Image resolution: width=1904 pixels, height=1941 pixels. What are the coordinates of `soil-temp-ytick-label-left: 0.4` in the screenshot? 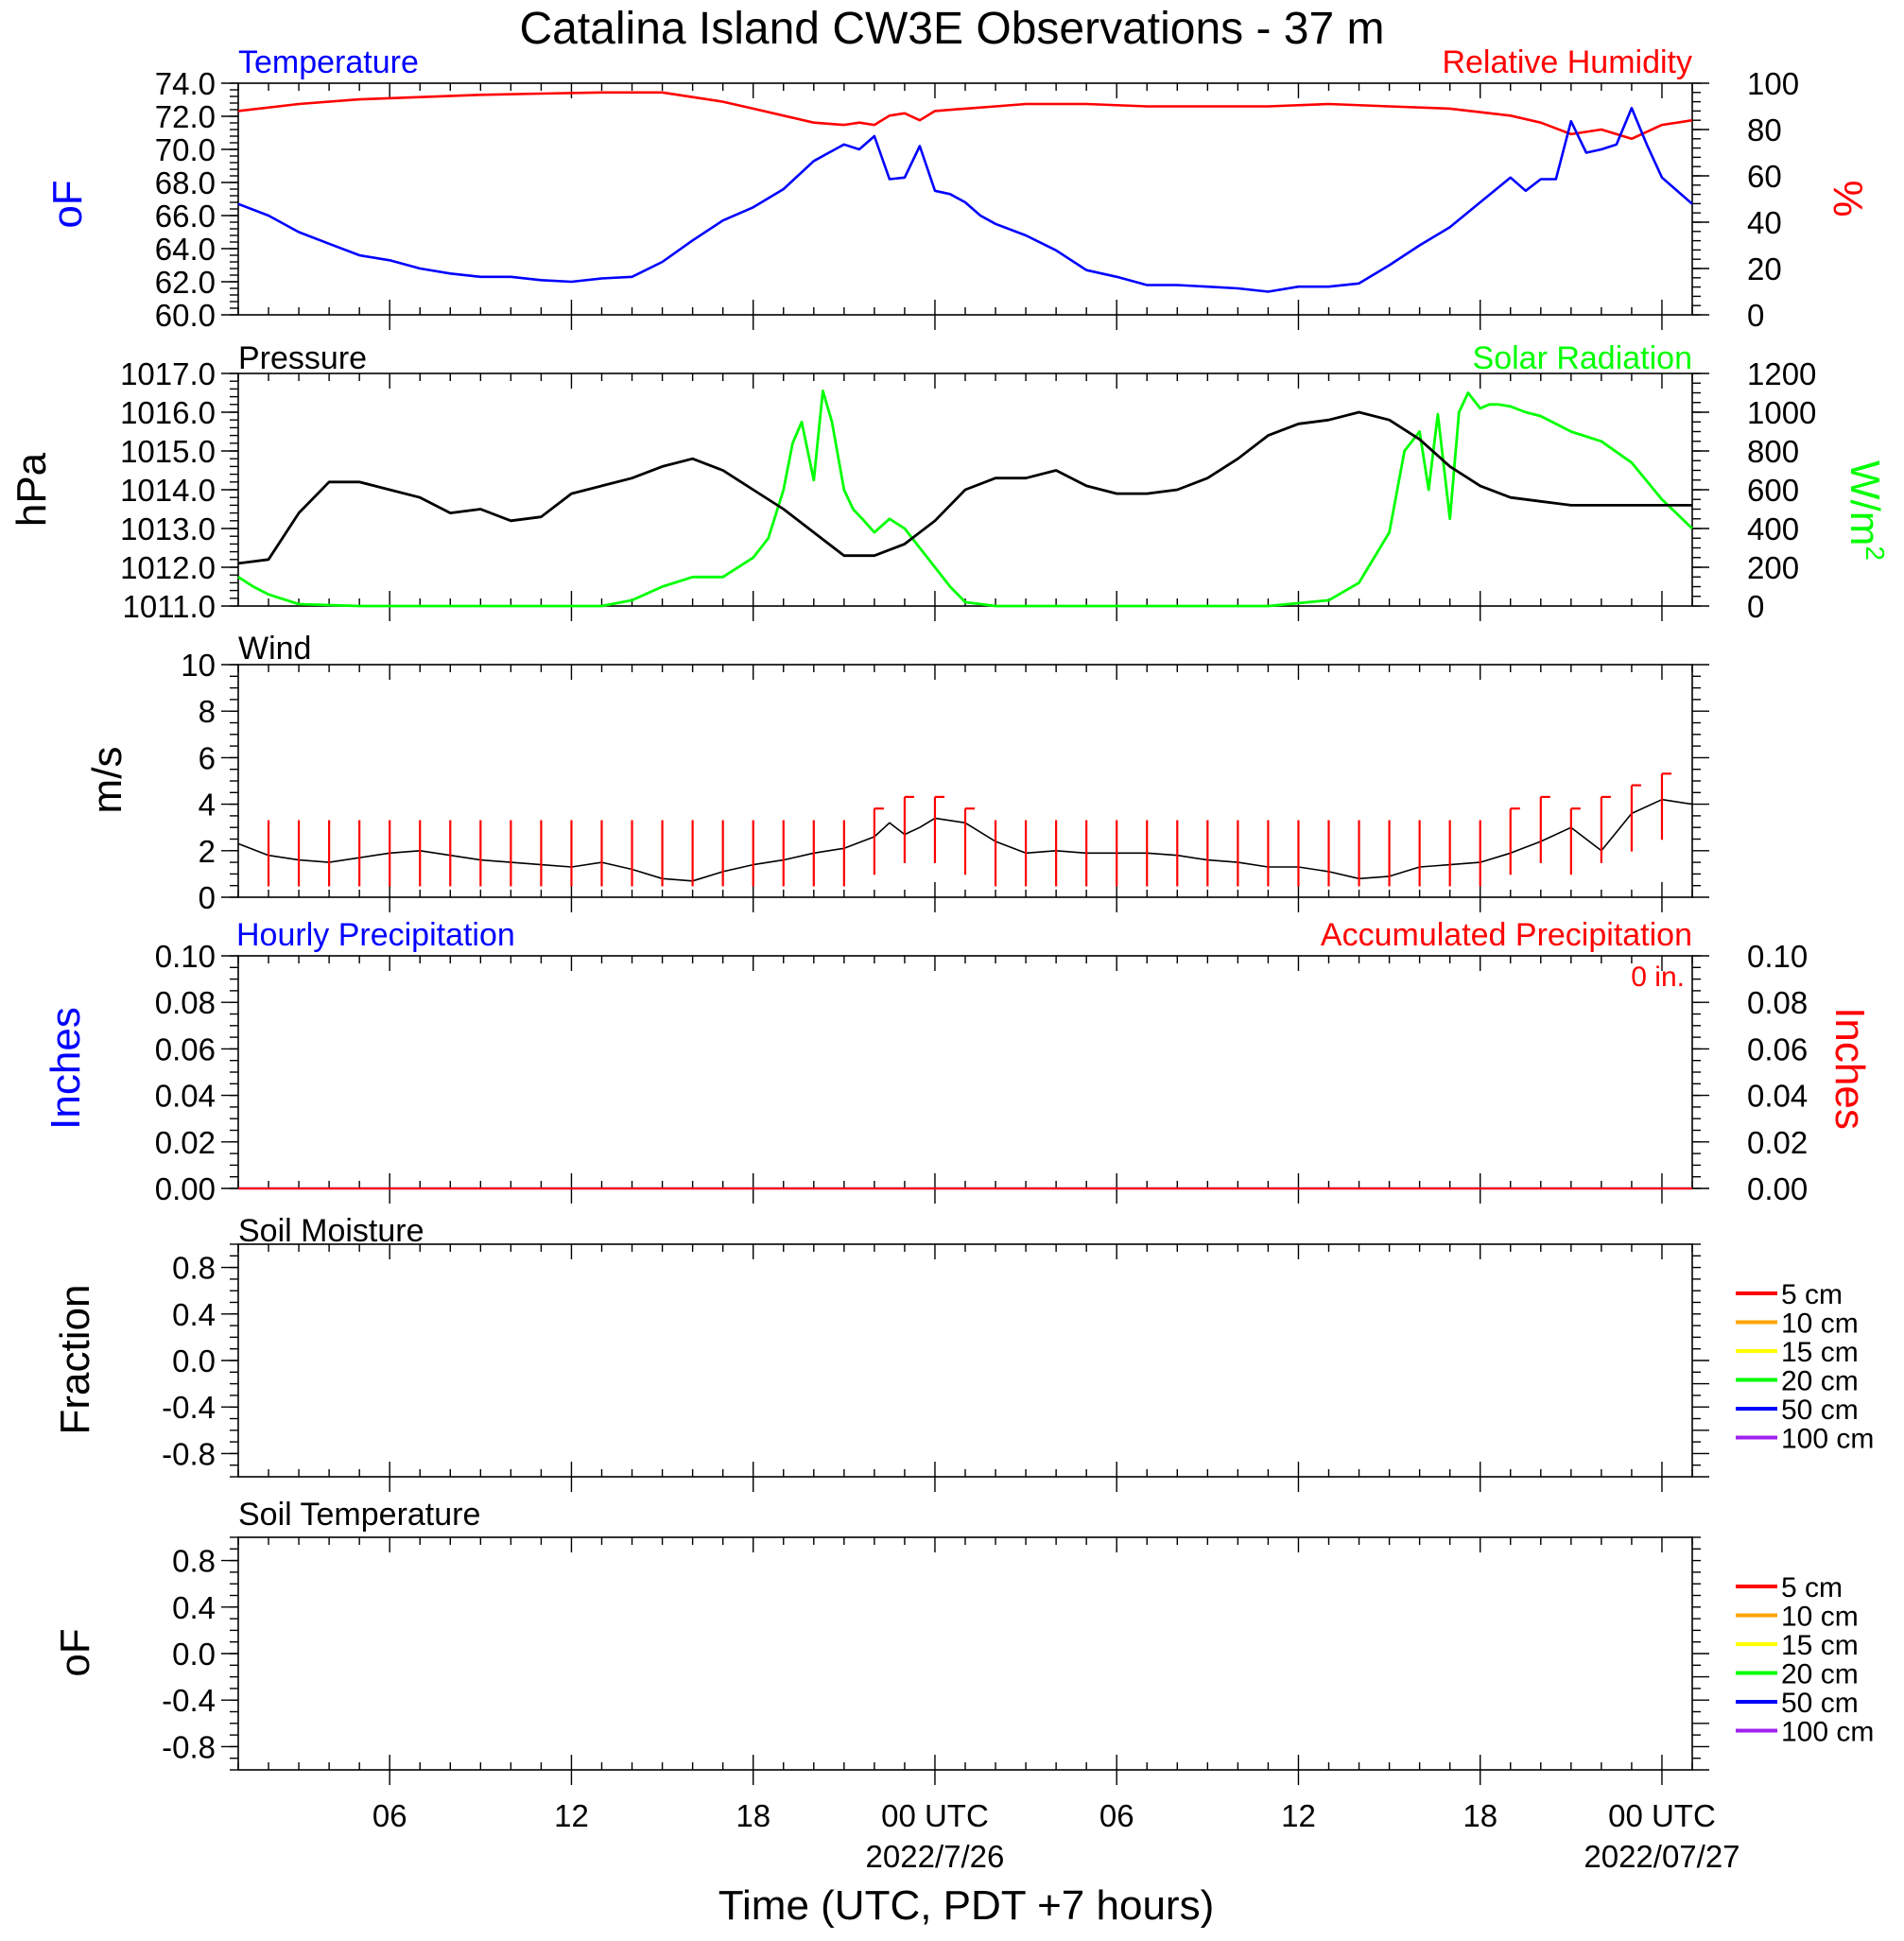 It's located at (194, 1608).